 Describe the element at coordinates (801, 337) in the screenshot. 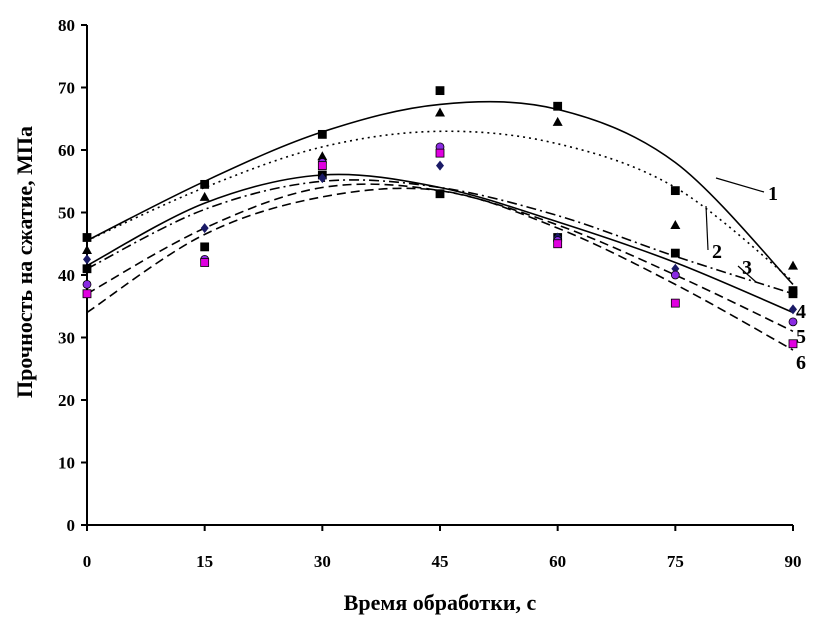

I see `curve-label-5: 5` at that location.